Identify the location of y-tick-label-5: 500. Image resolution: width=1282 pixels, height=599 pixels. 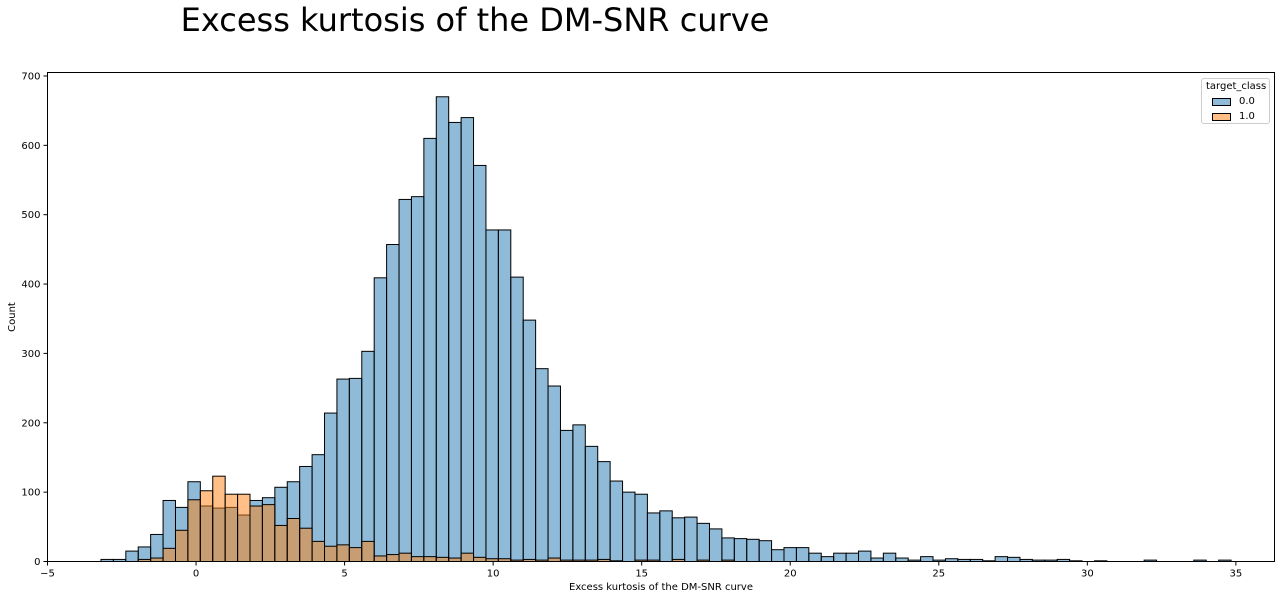
(30, 215).